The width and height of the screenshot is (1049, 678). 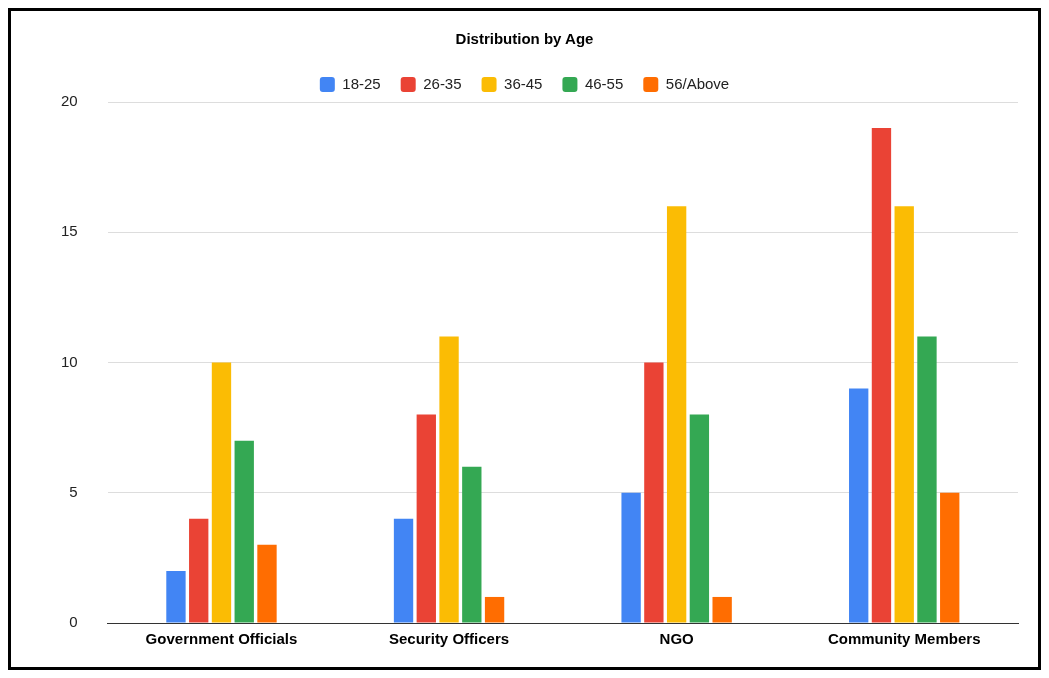 What do you see at coordinates (69, 361) in the screenshot?
I see `y-tick-label: 10` at bounding box center [69, 361].